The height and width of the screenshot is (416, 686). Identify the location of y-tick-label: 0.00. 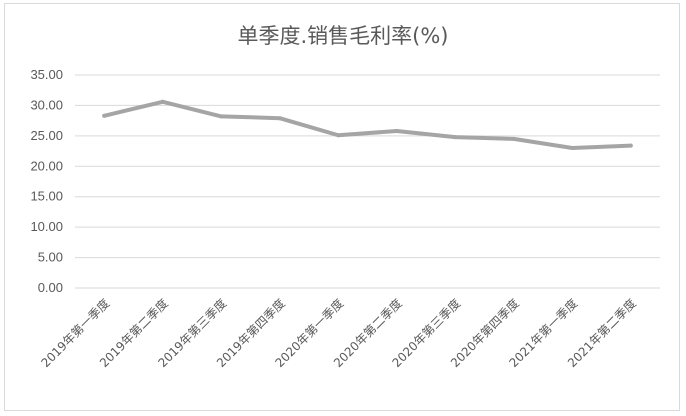
(50, 287).